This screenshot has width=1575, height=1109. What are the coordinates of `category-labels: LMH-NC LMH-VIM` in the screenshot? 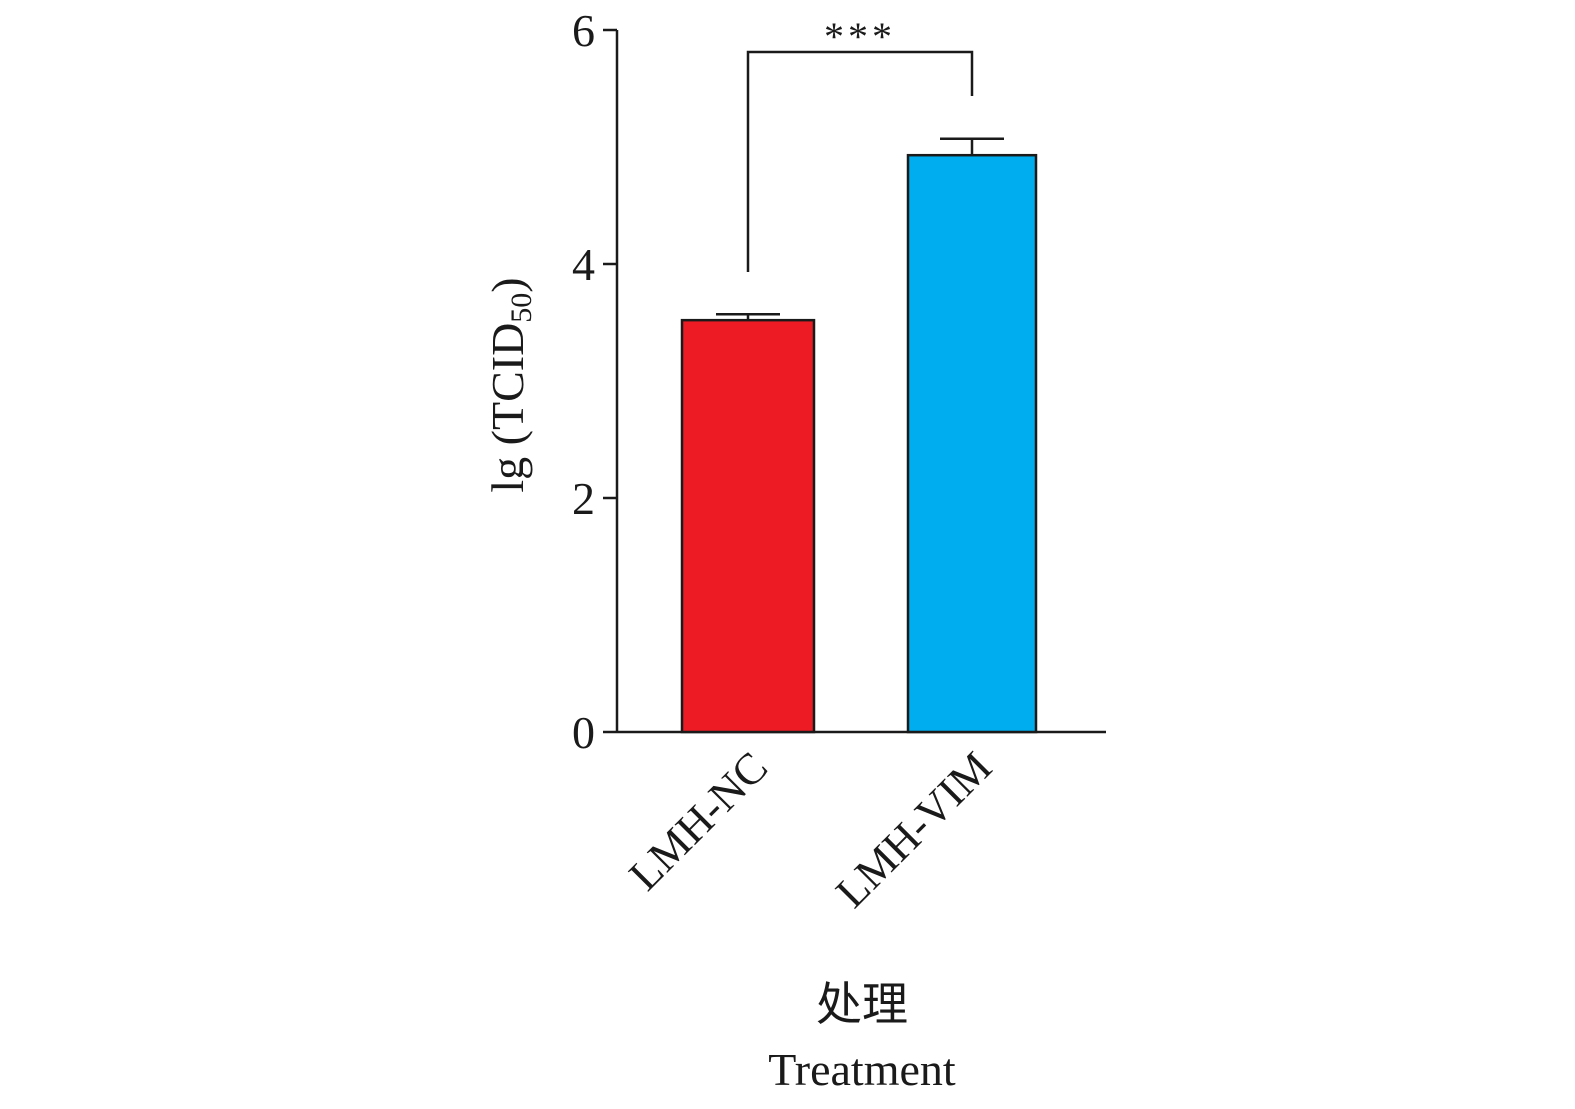 It's located at (810, 829).